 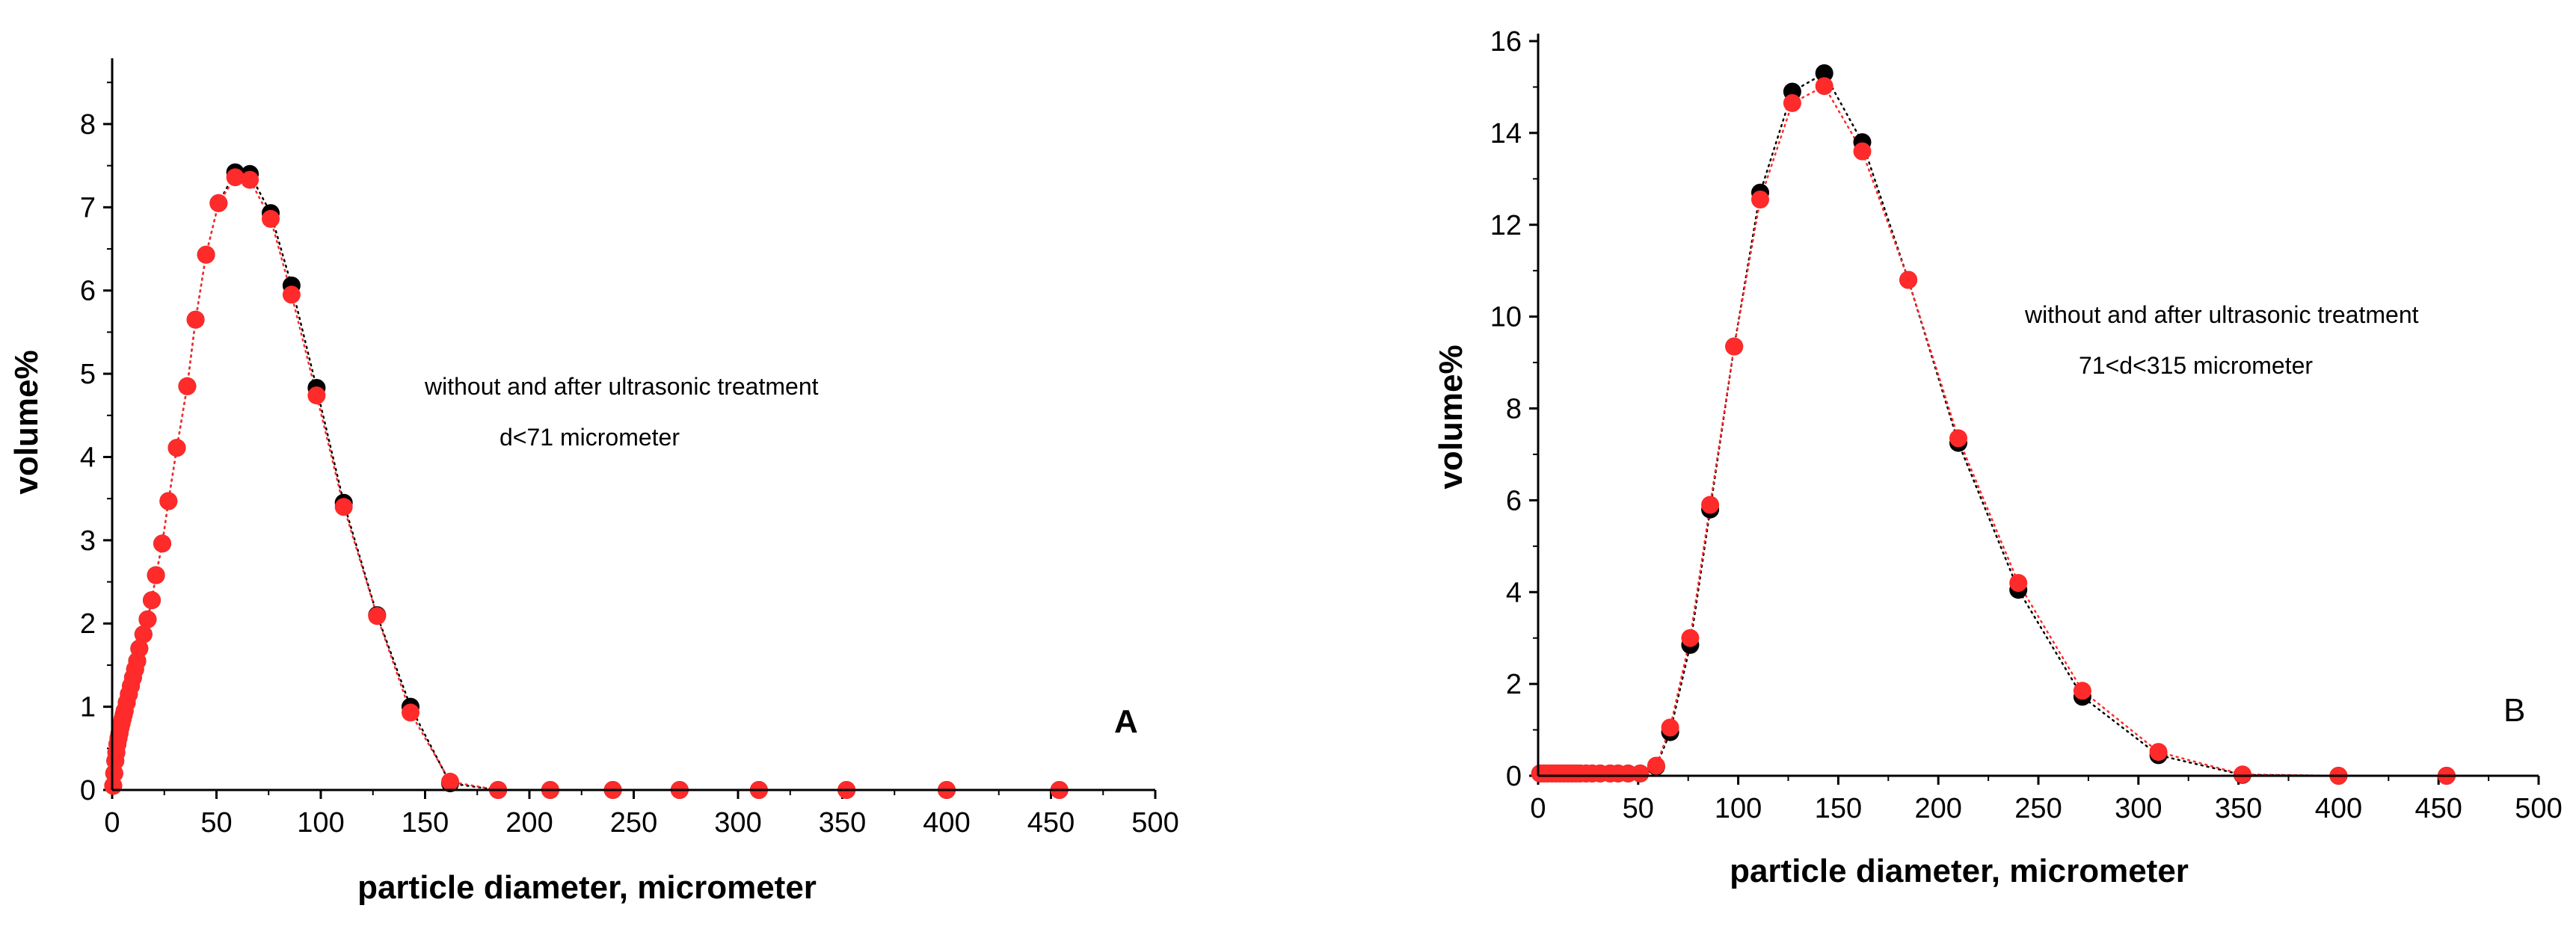 I want to click on panel-a-annotation-line2: d<71 micrometer, so click(x=589, y=437).